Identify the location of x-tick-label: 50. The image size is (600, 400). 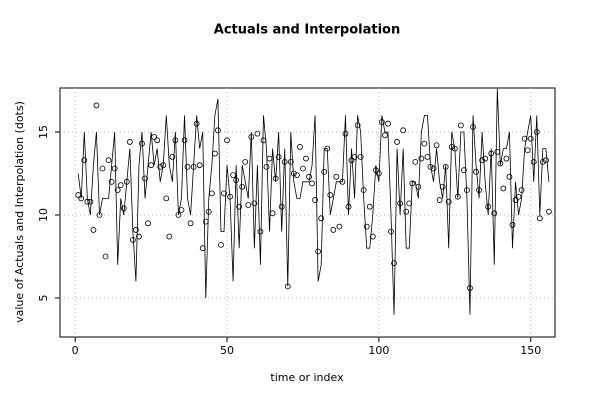
(227, 350).